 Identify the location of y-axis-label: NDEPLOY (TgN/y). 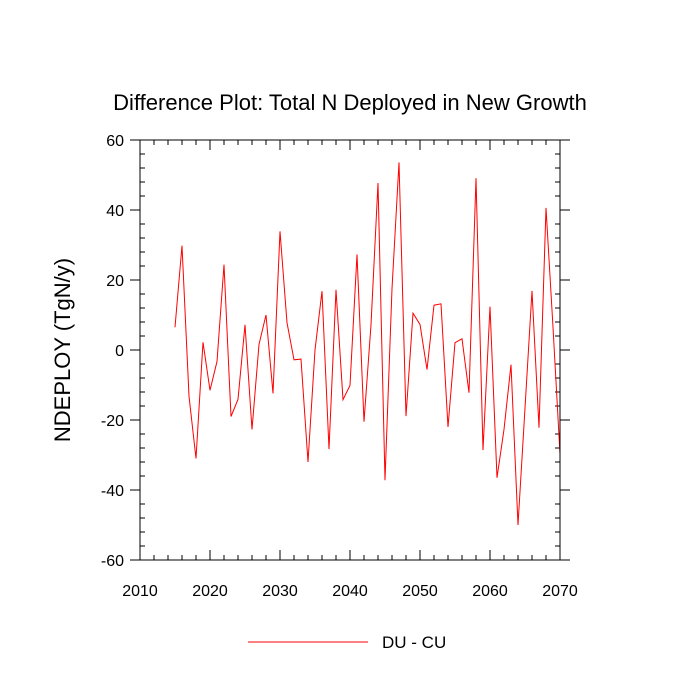
(62, 350).